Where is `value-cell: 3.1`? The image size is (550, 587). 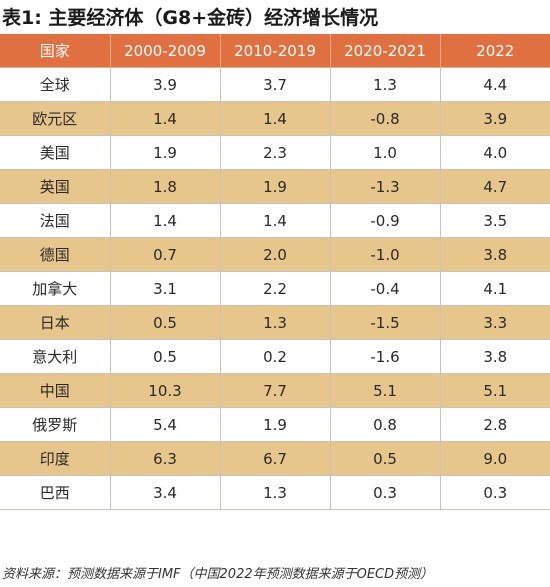
value-cell: 3.1 is located at coordinates (165, 288).